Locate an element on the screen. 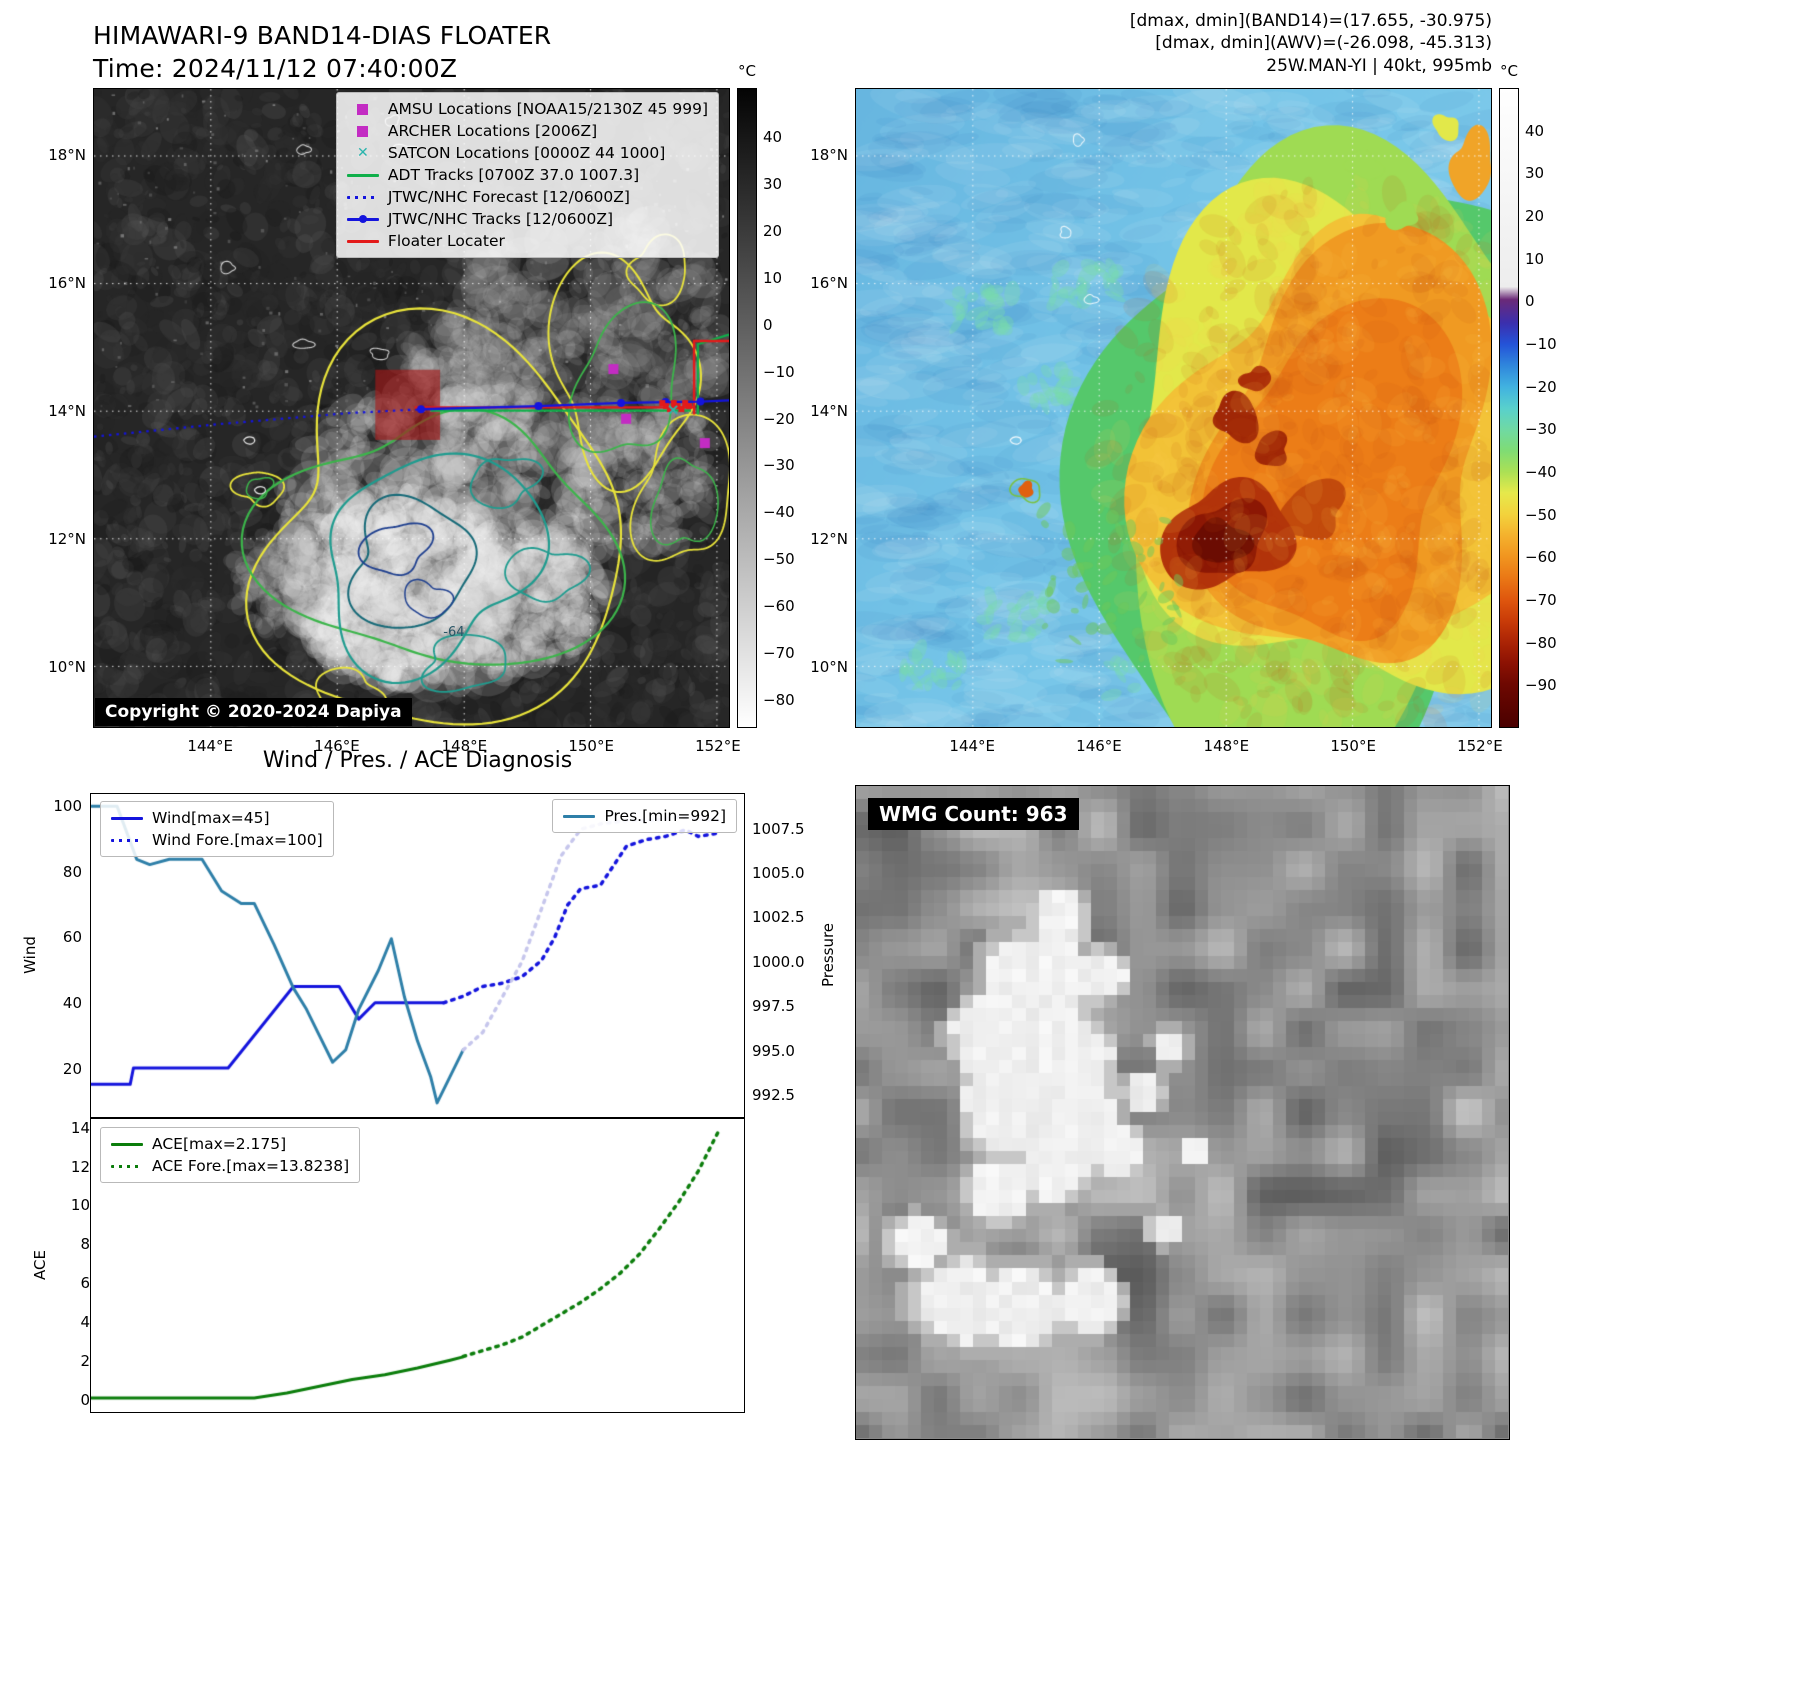  legend-label: SATCON Locations [0000Z 44 1000] is located at coordinates (526, 153).